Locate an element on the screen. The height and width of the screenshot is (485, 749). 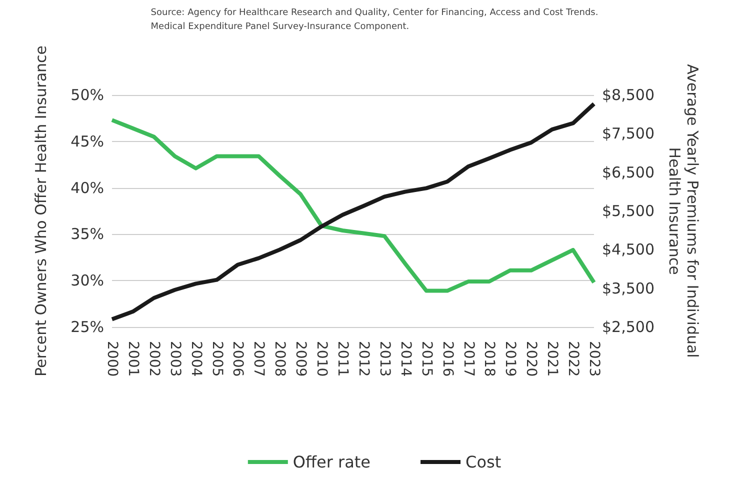
legend-label: Cost is located at coordinates (484, 462).